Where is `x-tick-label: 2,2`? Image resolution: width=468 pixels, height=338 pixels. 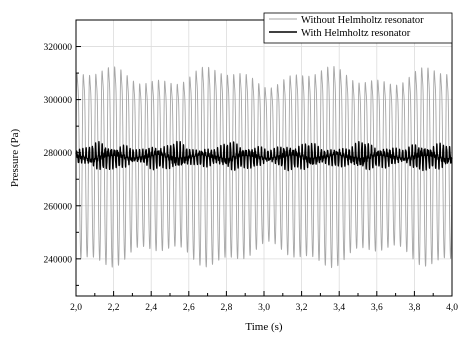 x-tick-label: 2,2 is located at coordinates (114, 308).